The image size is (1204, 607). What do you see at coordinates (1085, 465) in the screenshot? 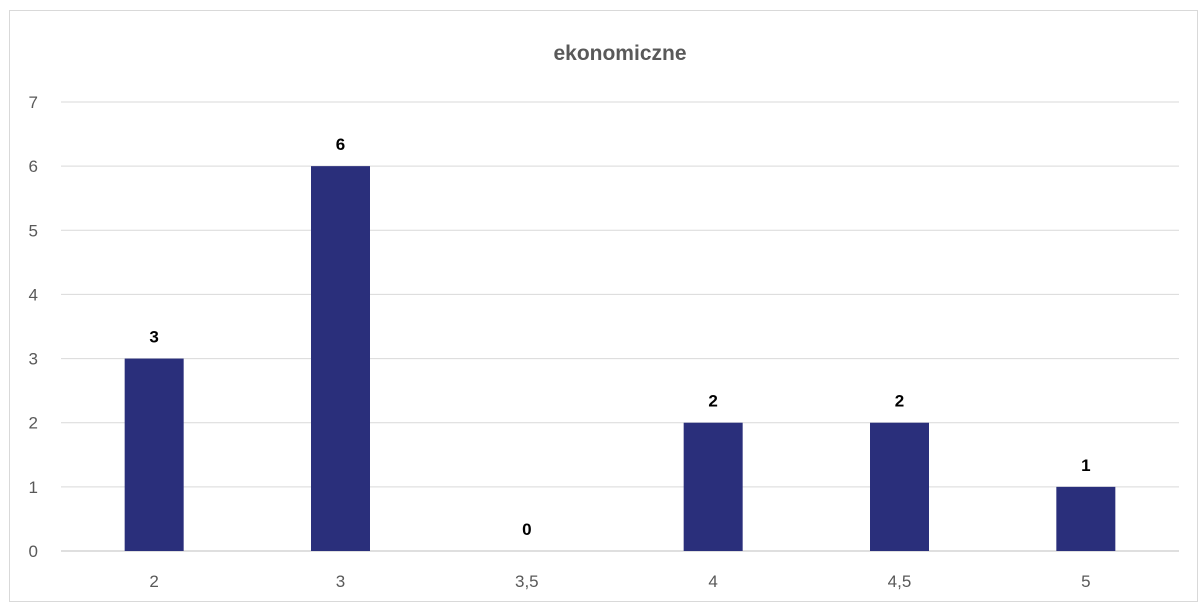
I see `data-label: 1` at bounding box center [1085, 465].